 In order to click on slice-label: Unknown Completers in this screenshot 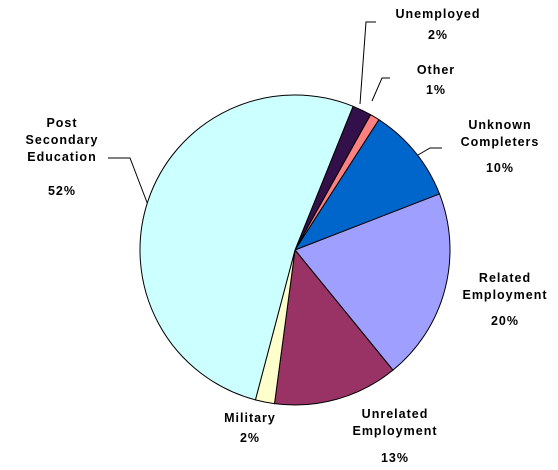, I will do `click(500, 133)`.